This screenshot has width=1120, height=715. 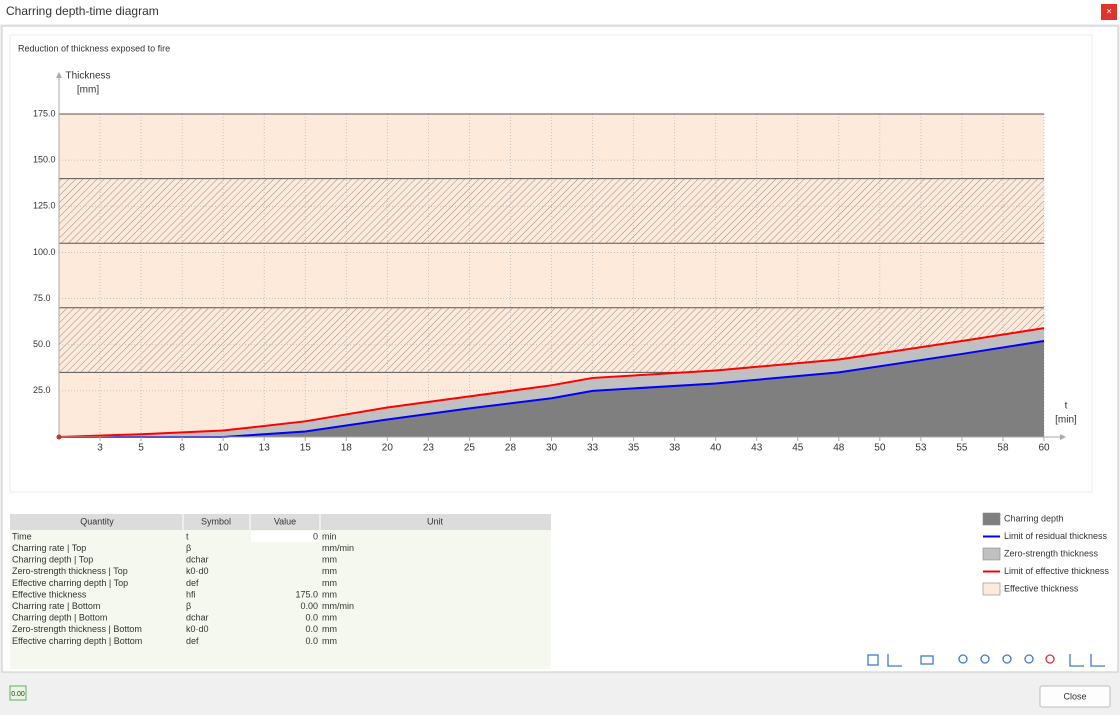 I want to click on x-tick-label: 20, so click(x=388, y=448).